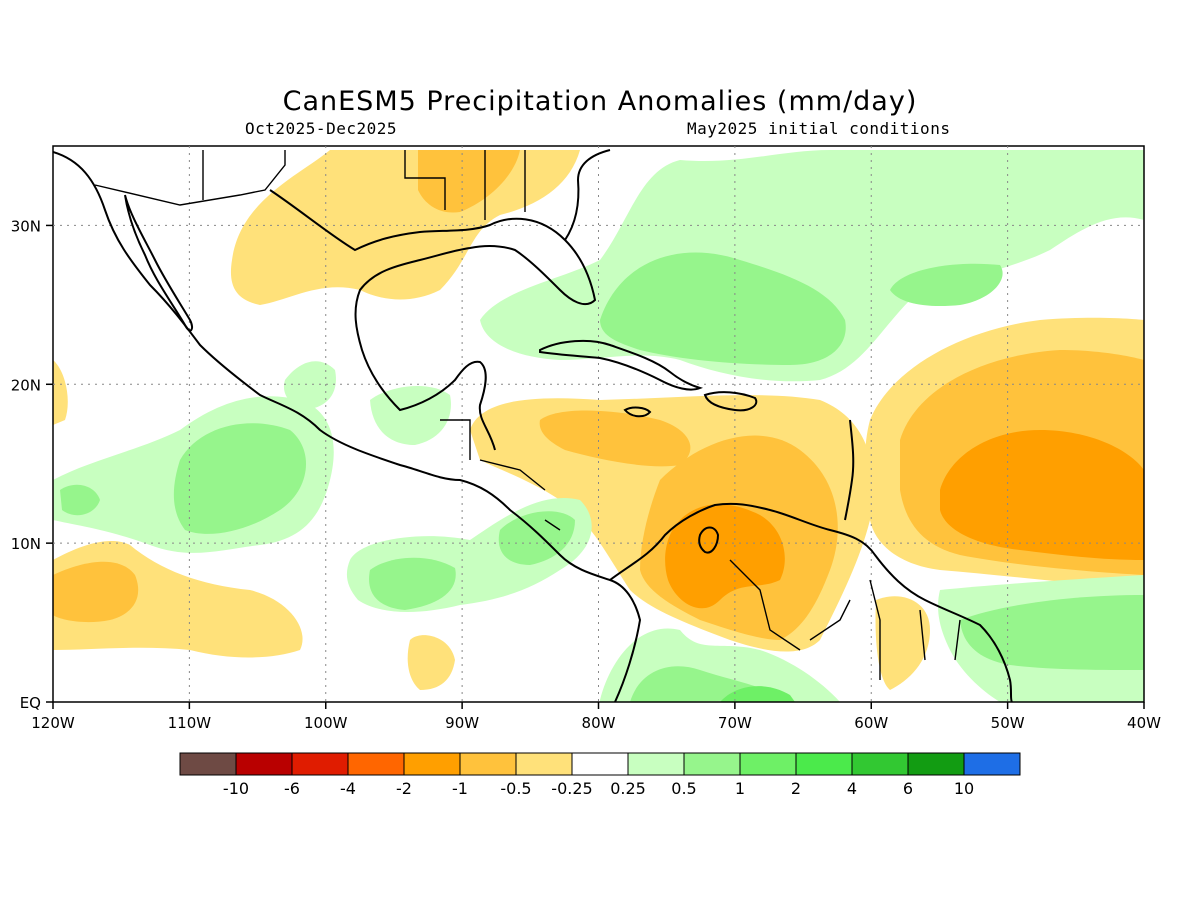  Describe the element at coordinates (26, 226) in the screenshot. I see `y-tick-label: 30N` at that location.